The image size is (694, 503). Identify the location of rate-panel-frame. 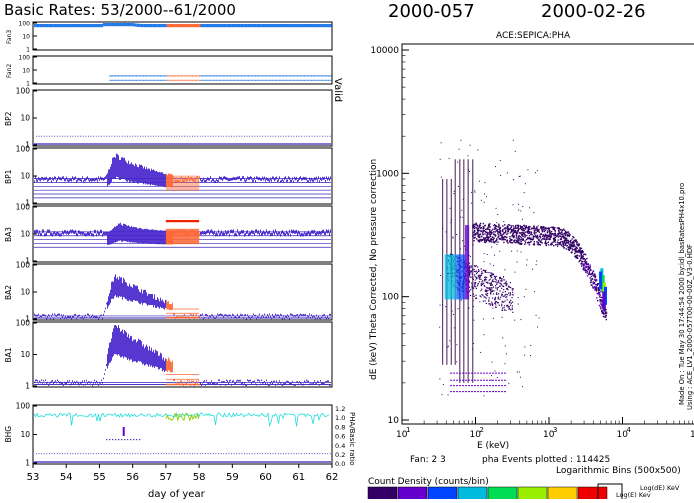
(182, 118).